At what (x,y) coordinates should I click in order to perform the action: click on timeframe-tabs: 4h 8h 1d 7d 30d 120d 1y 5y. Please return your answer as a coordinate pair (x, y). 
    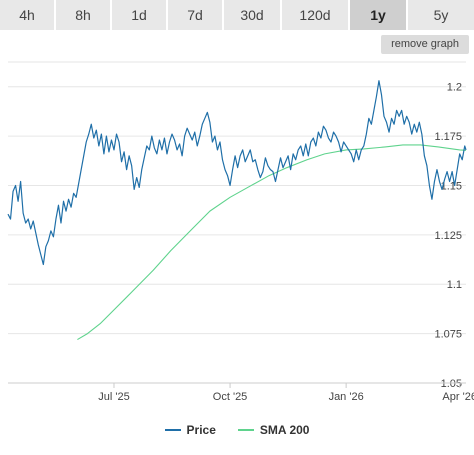
    Looking at the image, I should click on (237, 15).